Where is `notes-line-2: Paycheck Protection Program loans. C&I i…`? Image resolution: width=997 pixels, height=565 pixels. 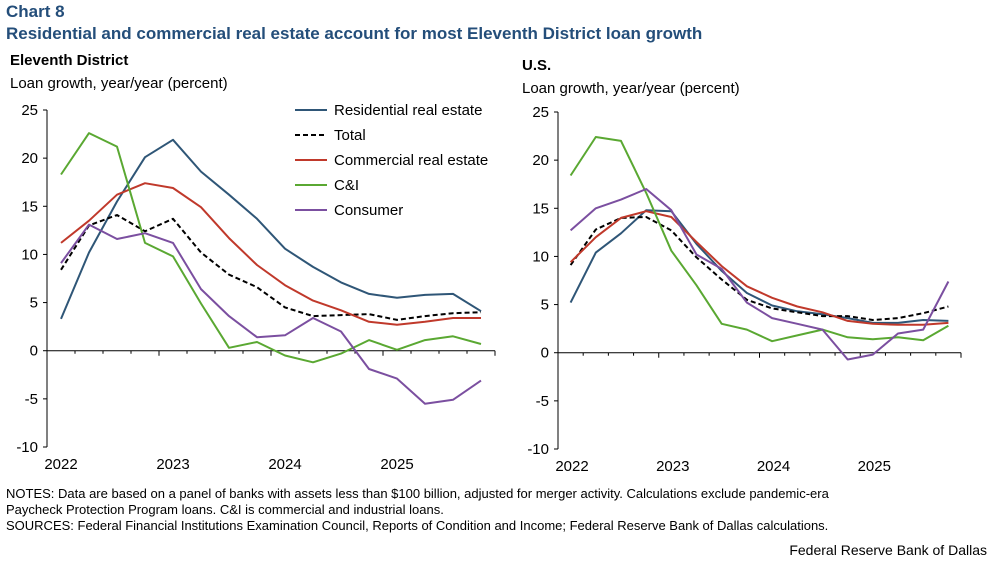
notes-line-2: Paycheck Protection Program loans. C&I i… is located at coordinates (225, 509).